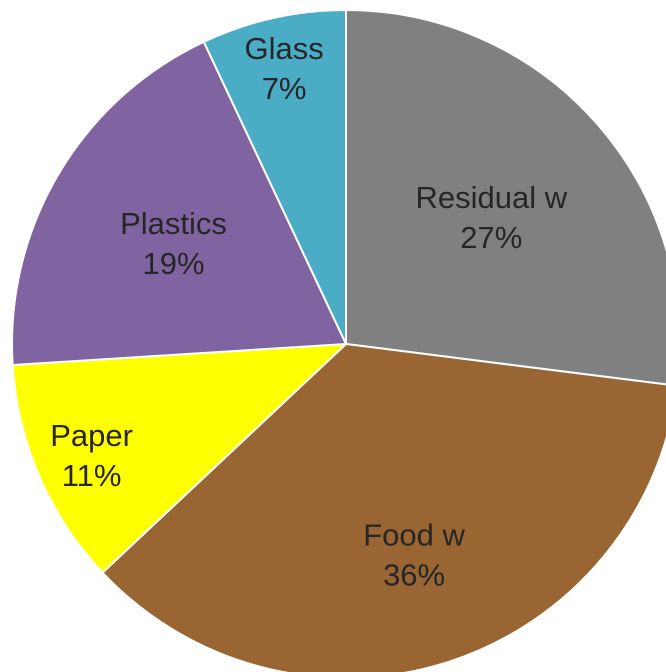 The image size is (666, 672). What do you see at coordinates (491, 197) in the screenshot?
I see `slice-label-category: Residual w` at bounding box center [491, 197].